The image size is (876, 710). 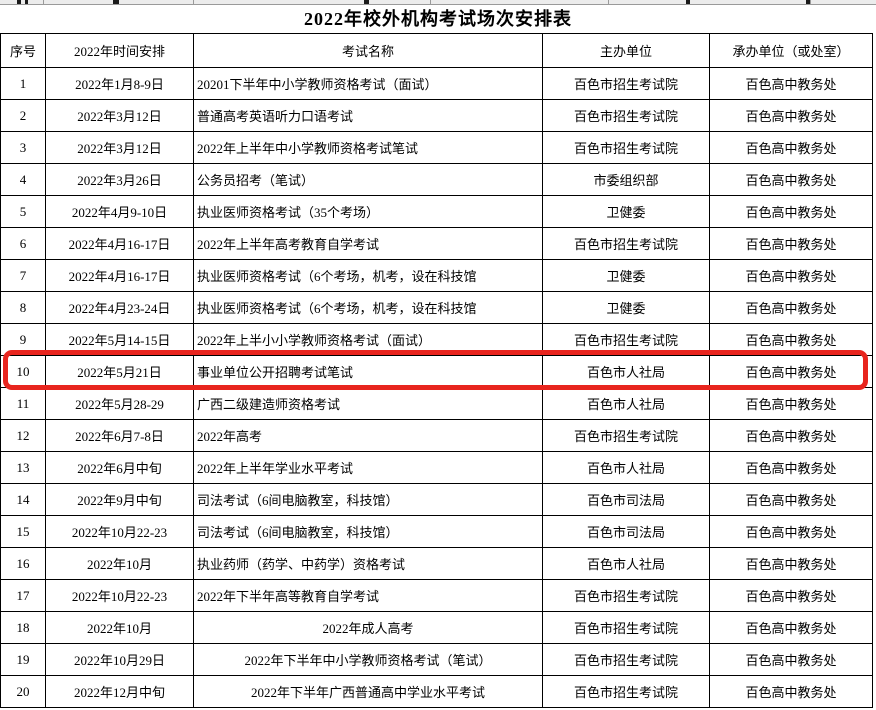 I want to click on cell-exam: 2022年上半年学业水平考试, so click(x=368, y=467).